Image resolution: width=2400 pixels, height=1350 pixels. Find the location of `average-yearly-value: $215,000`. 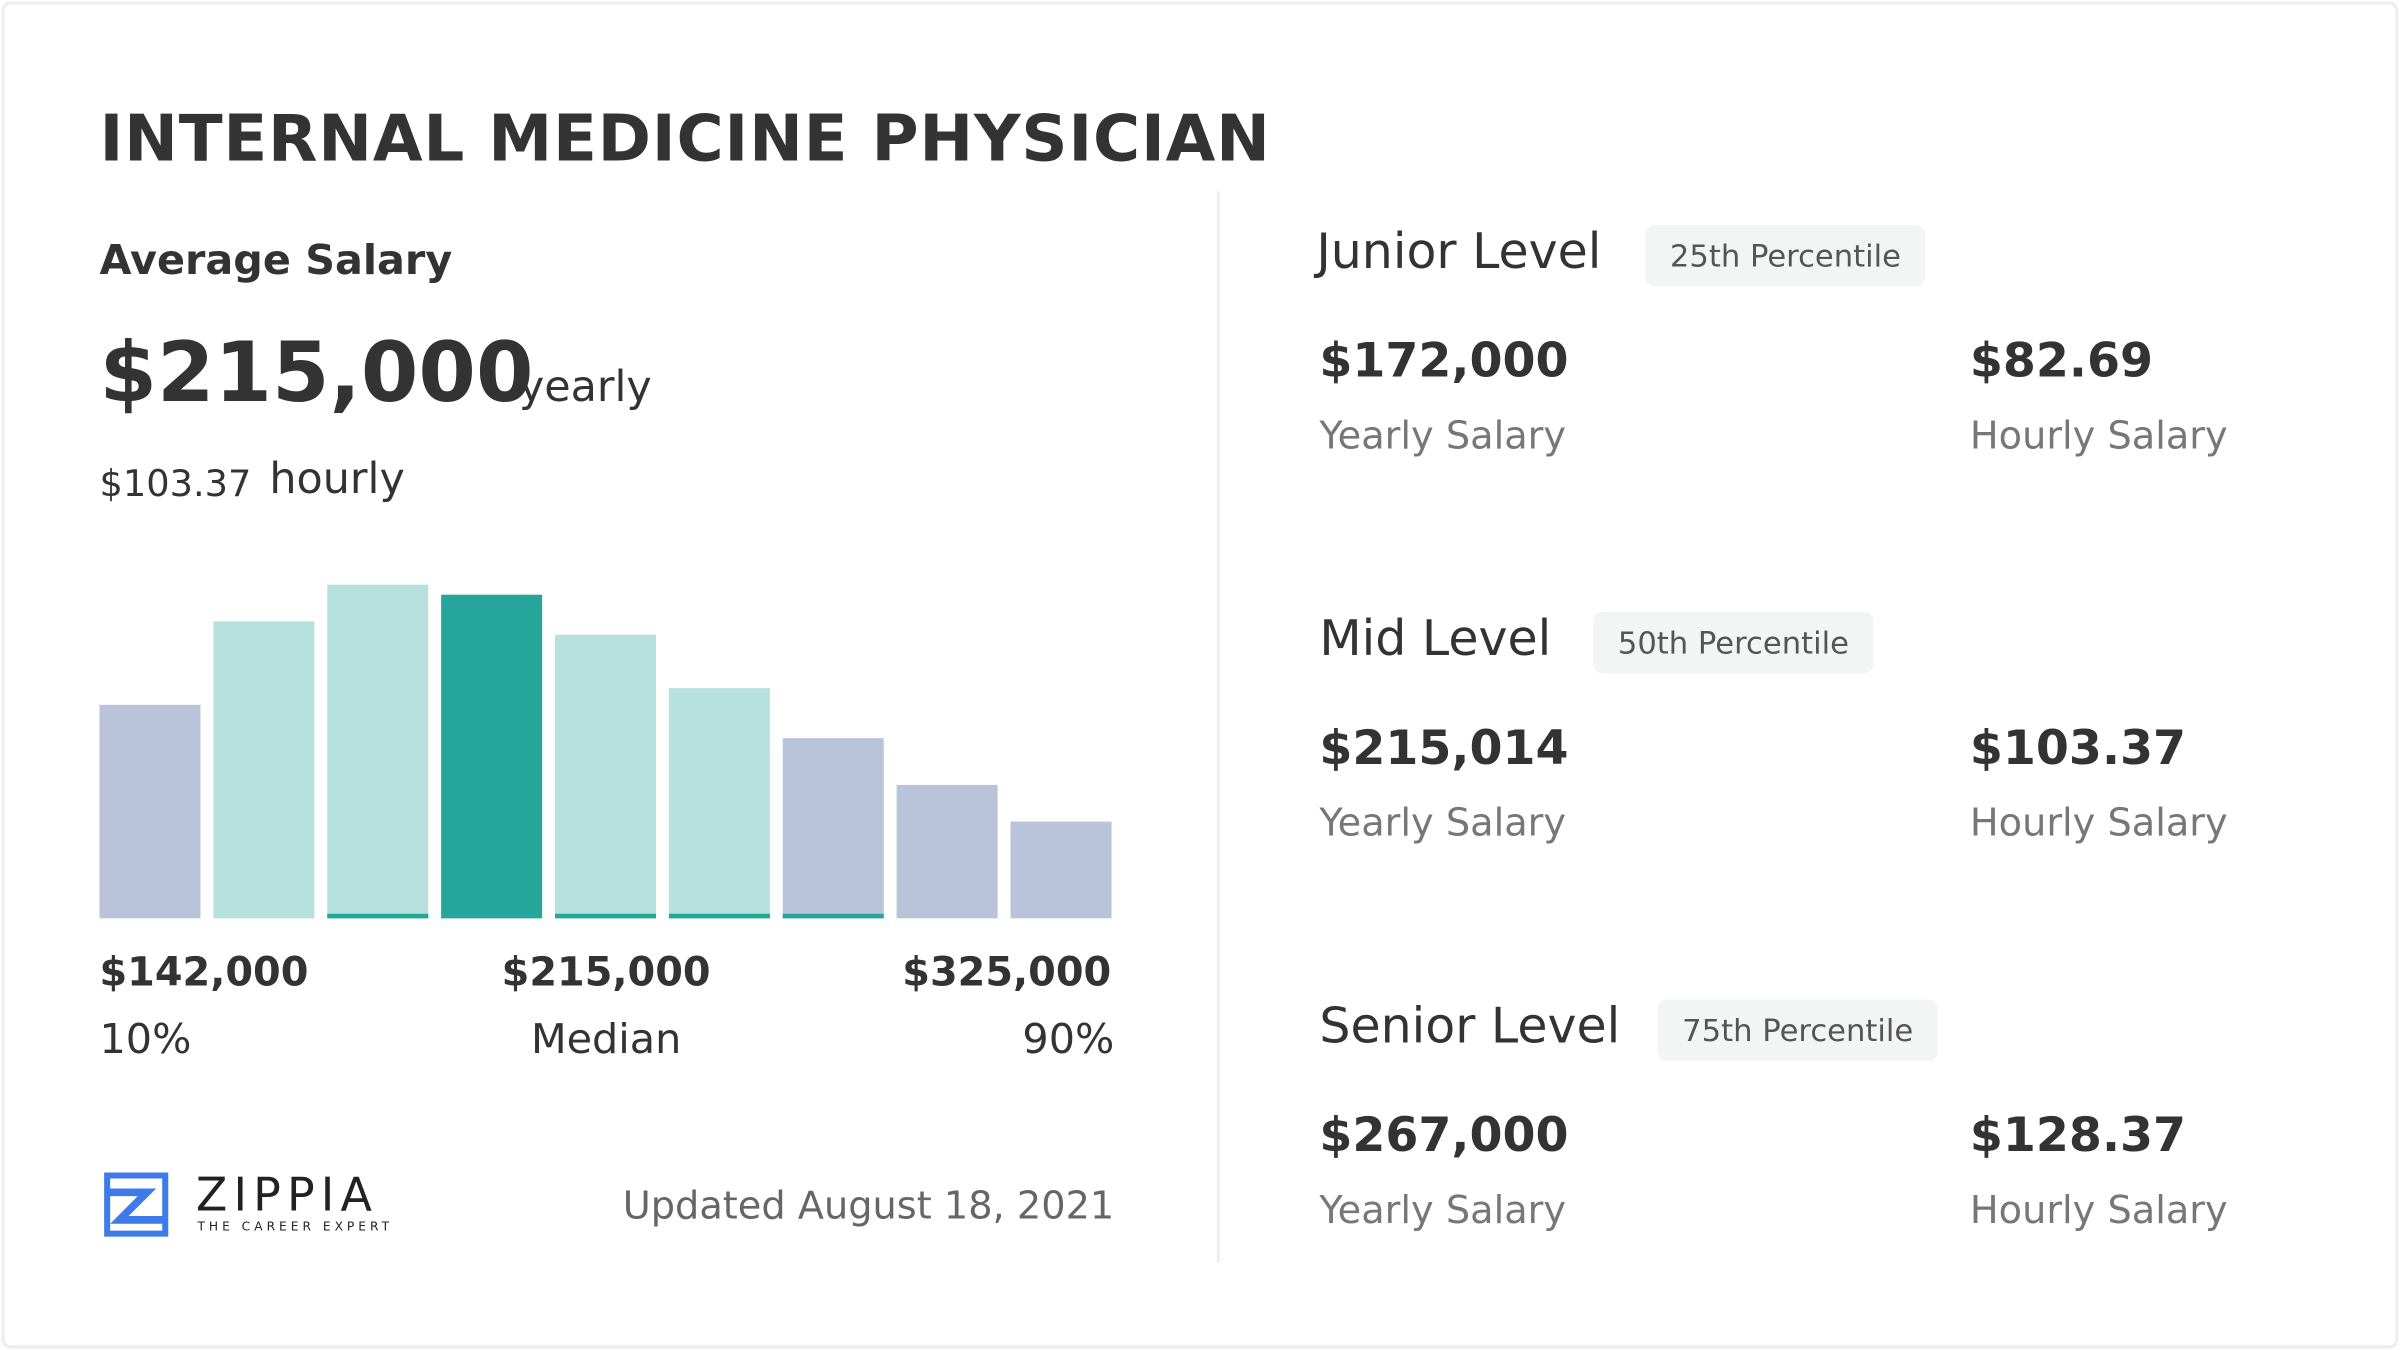

average-yearly-value: $215,000 is located at coordinates (316, 372).